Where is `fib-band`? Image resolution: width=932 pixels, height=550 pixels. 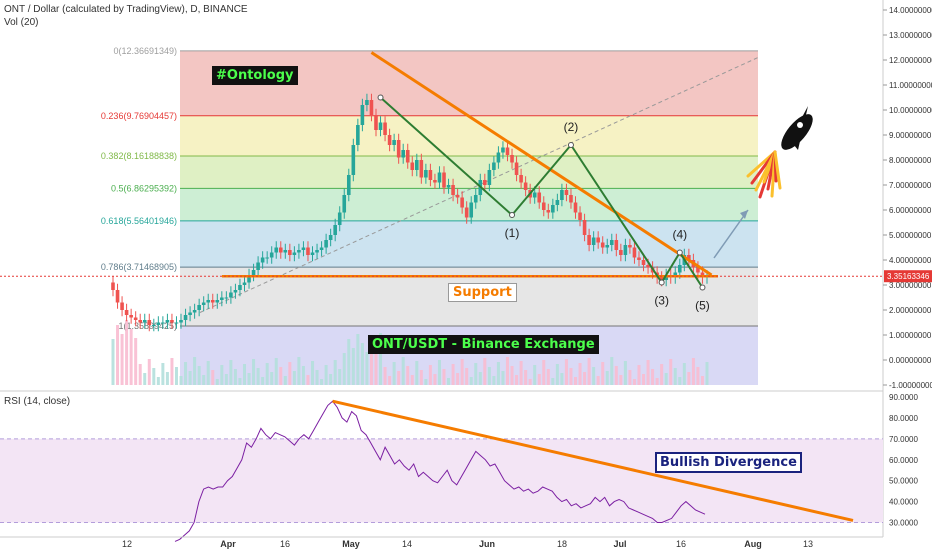 fib-band is located at coordinates (469, 172).